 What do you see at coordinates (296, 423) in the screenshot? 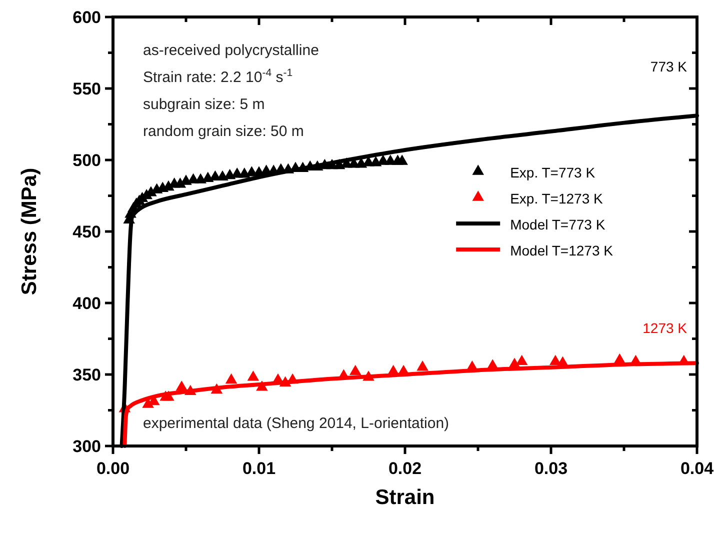
I see `annotation: experimental data (Sheng 2014, L-orientation)` at bounding box center [296, 423].